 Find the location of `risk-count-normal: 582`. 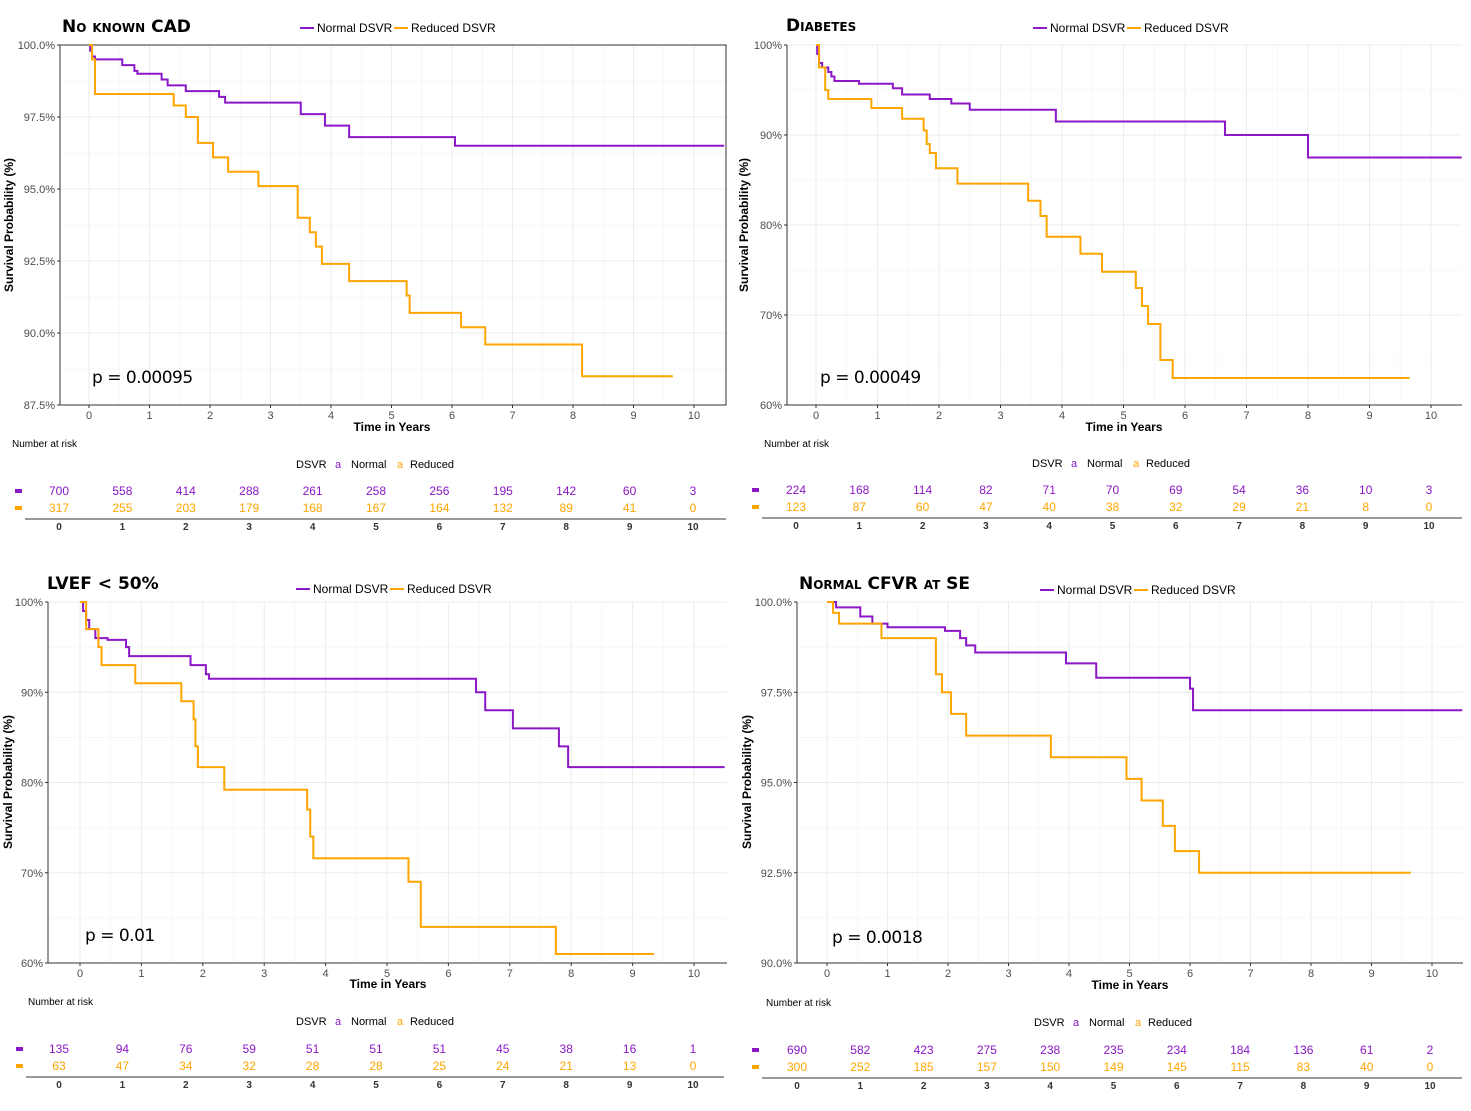

risk-count-normal: 582 is located at coordinates (860, 1050).